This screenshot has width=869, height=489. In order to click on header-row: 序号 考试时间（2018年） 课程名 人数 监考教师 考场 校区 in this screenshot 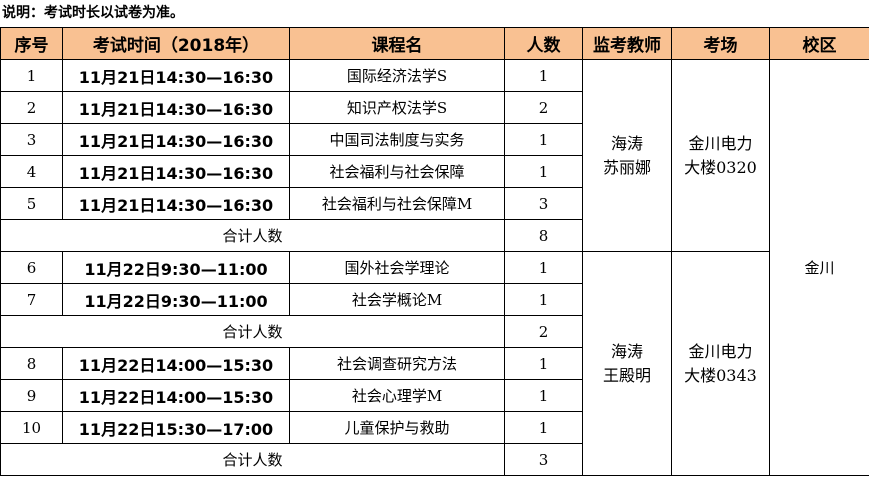, I will do `click(434, 43)`.